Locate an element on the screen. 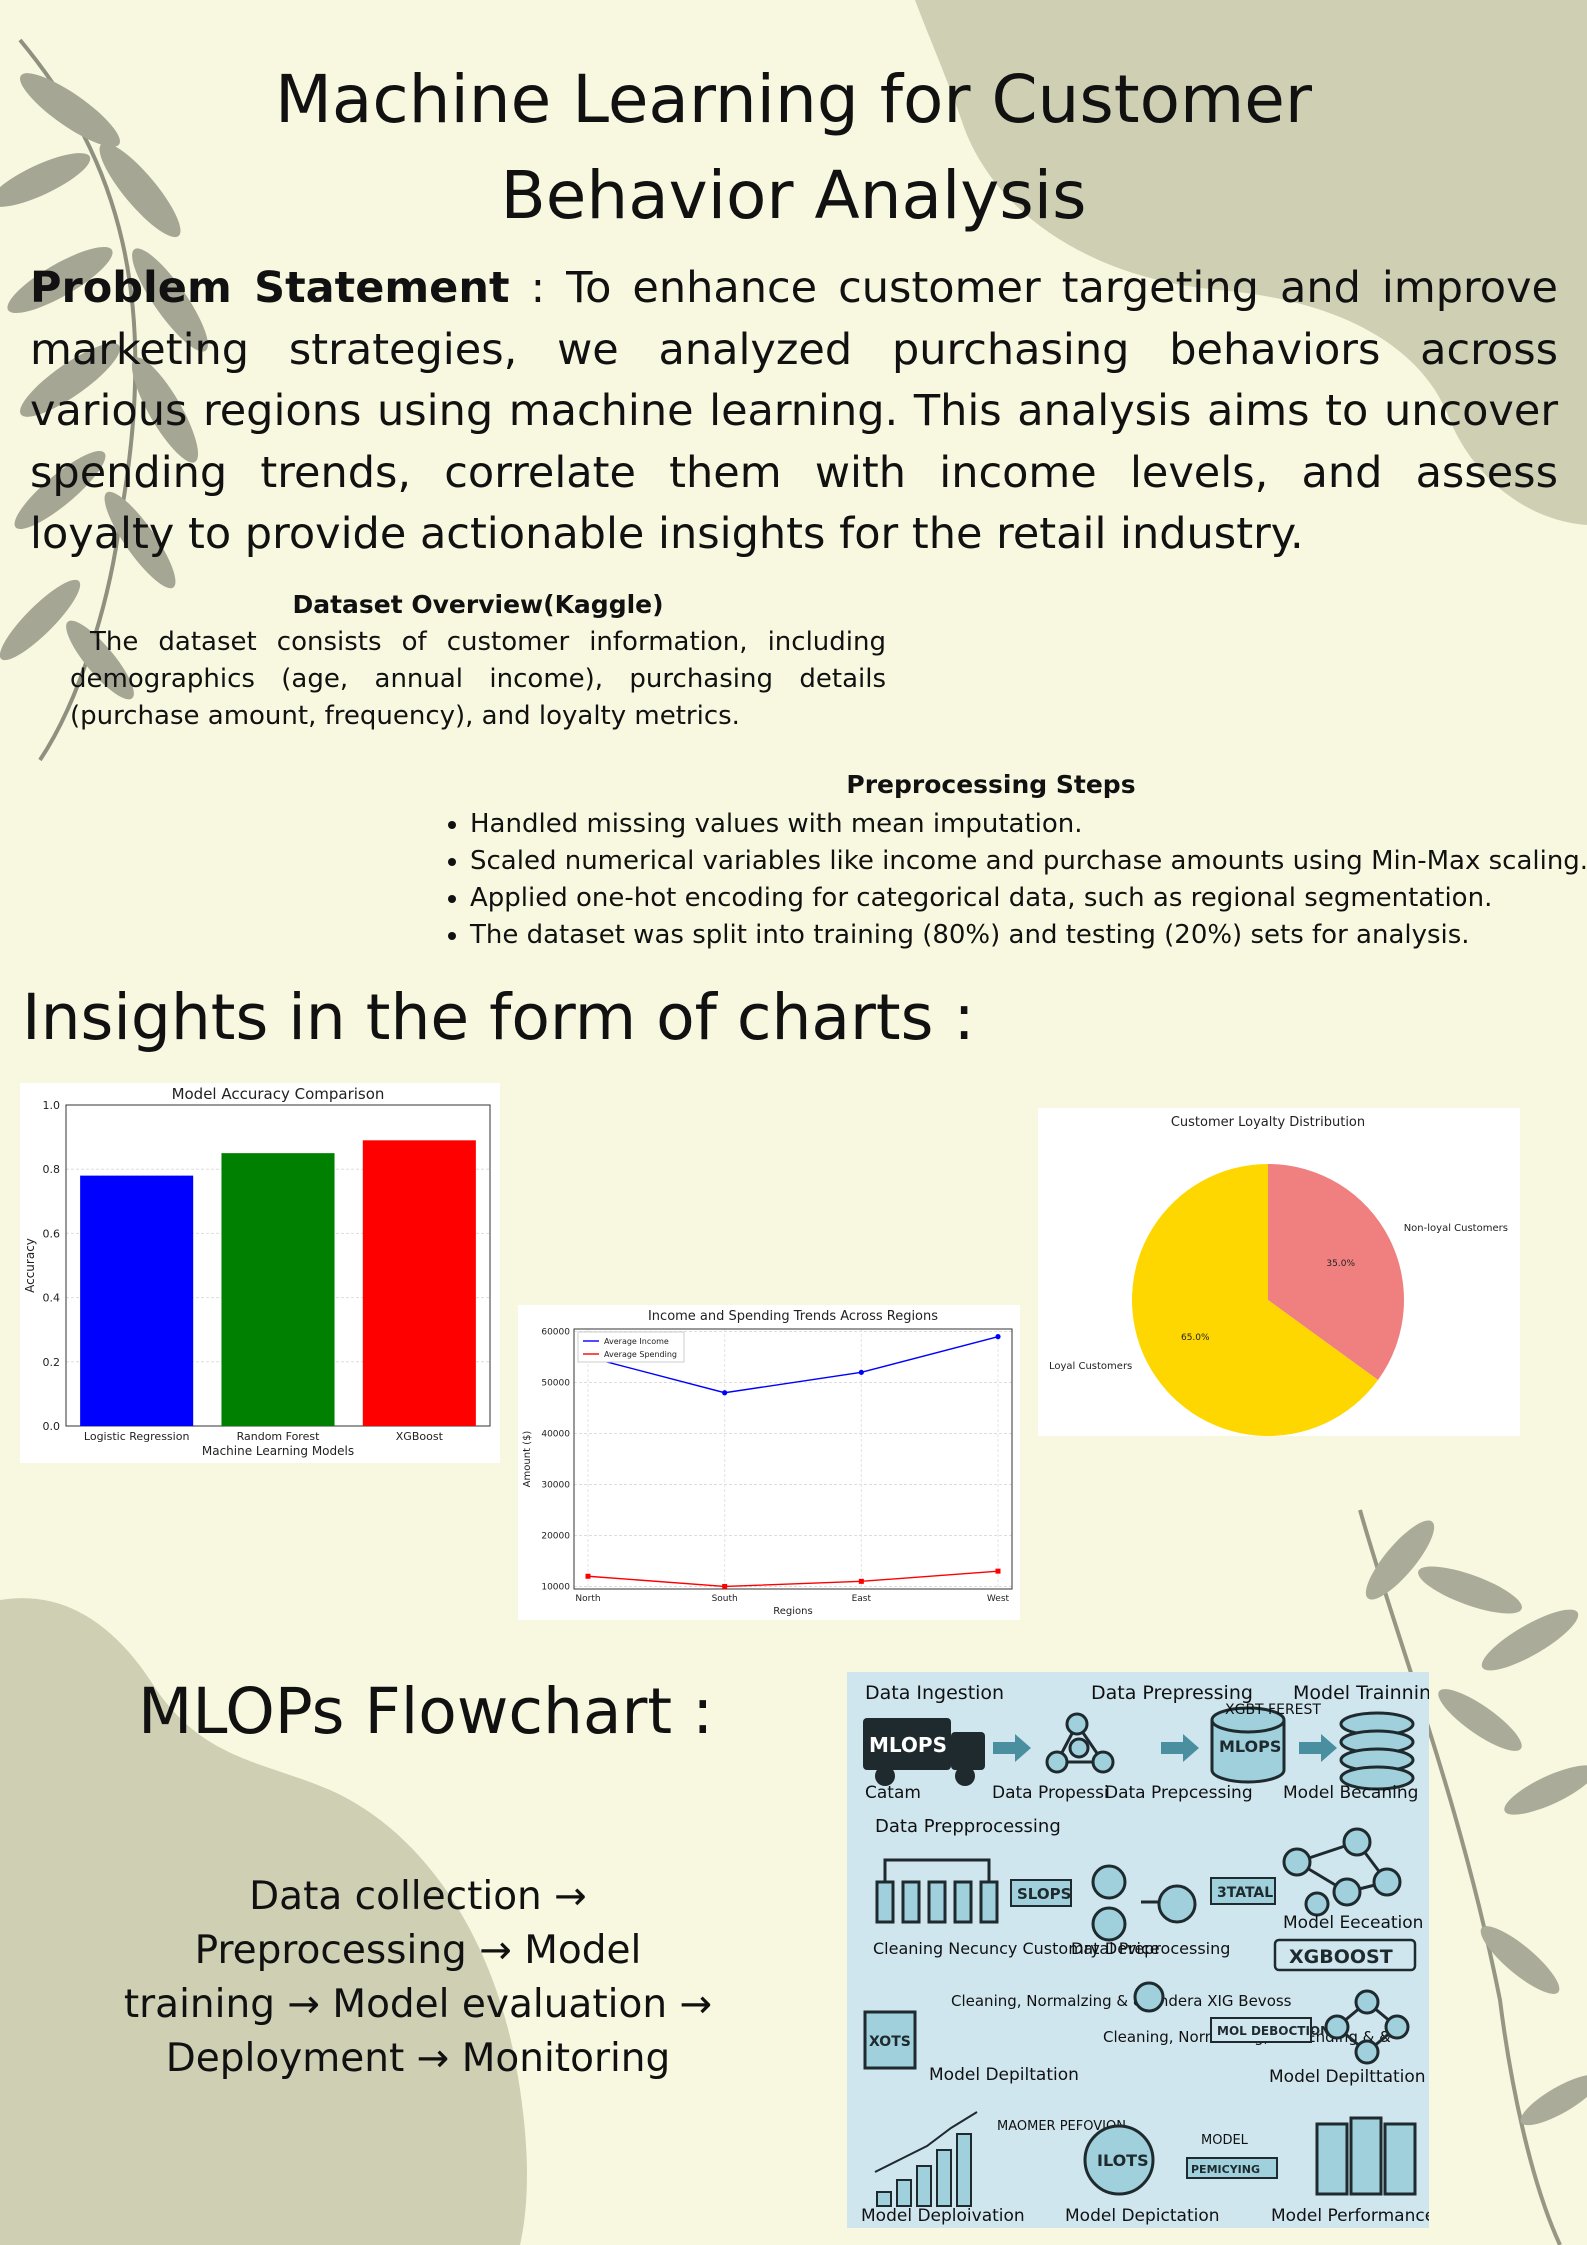 The image size is (1587, 2245). y-axis-label: Accuracy is located at coordinates (30, 1265).